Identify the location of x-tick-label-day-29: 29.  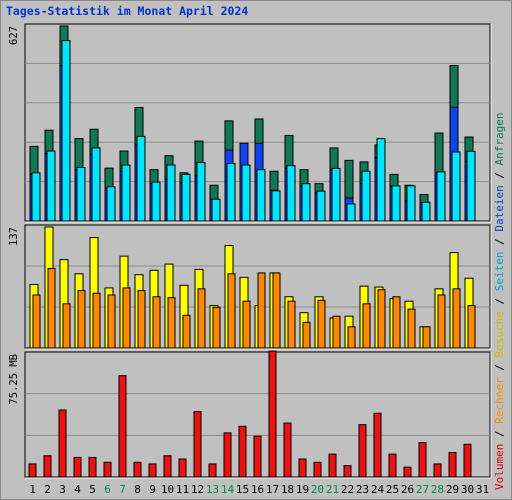
(452, 489).